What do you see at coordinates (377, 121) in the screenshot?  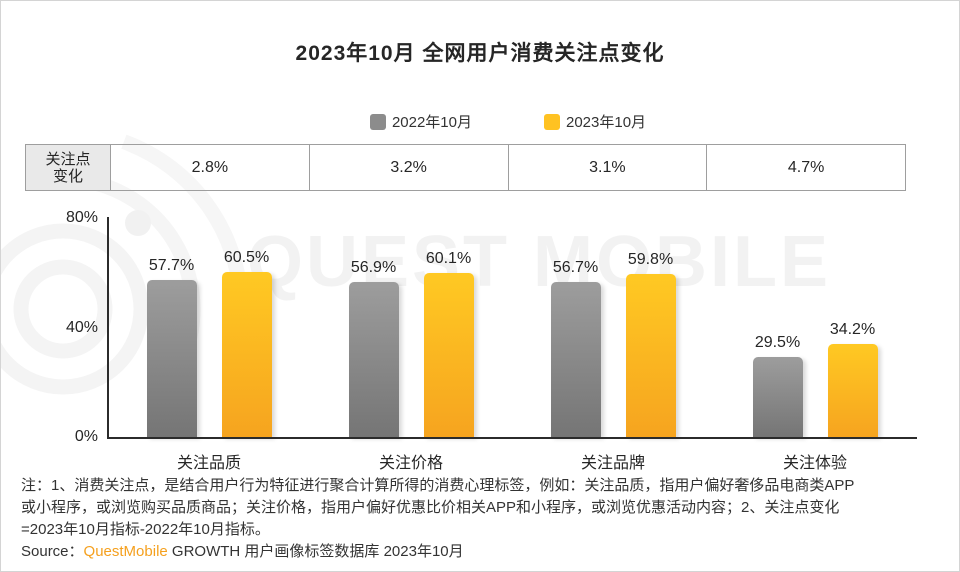 I see `legend-swatch-gray` at bounding box center [377, 121].